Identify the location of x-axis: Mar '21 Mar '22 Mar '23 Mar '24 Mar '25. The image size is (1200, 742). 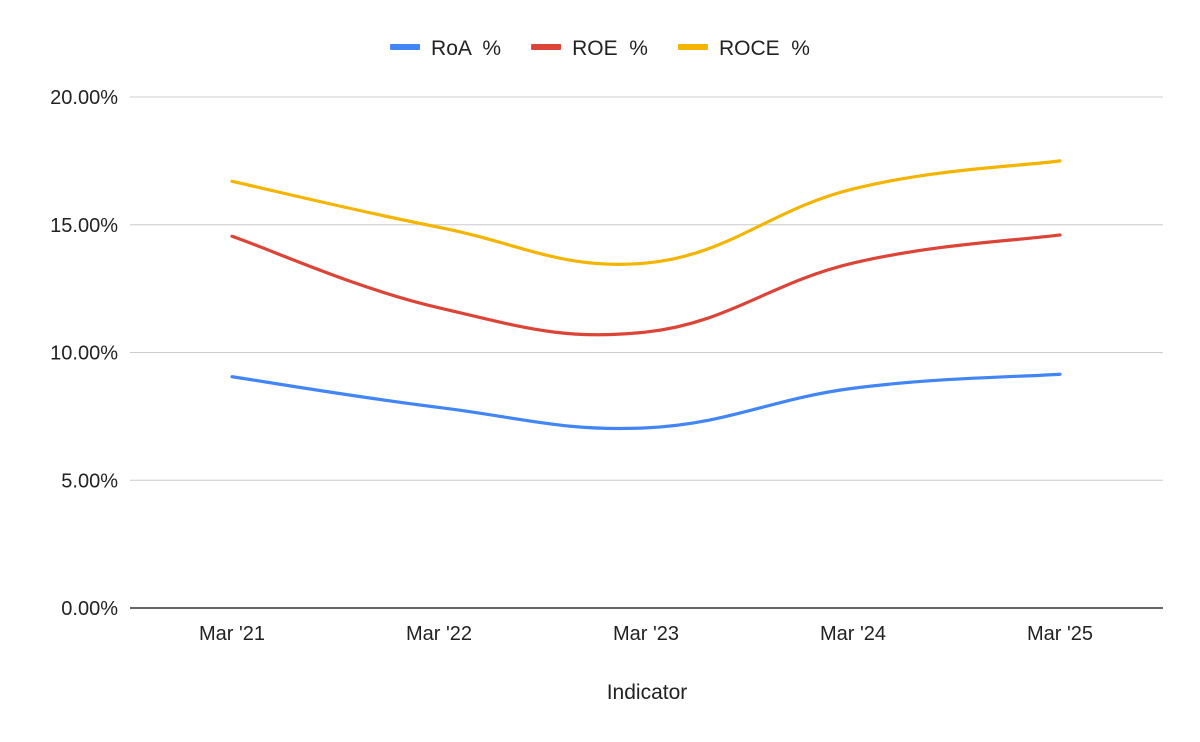
(646, 634).